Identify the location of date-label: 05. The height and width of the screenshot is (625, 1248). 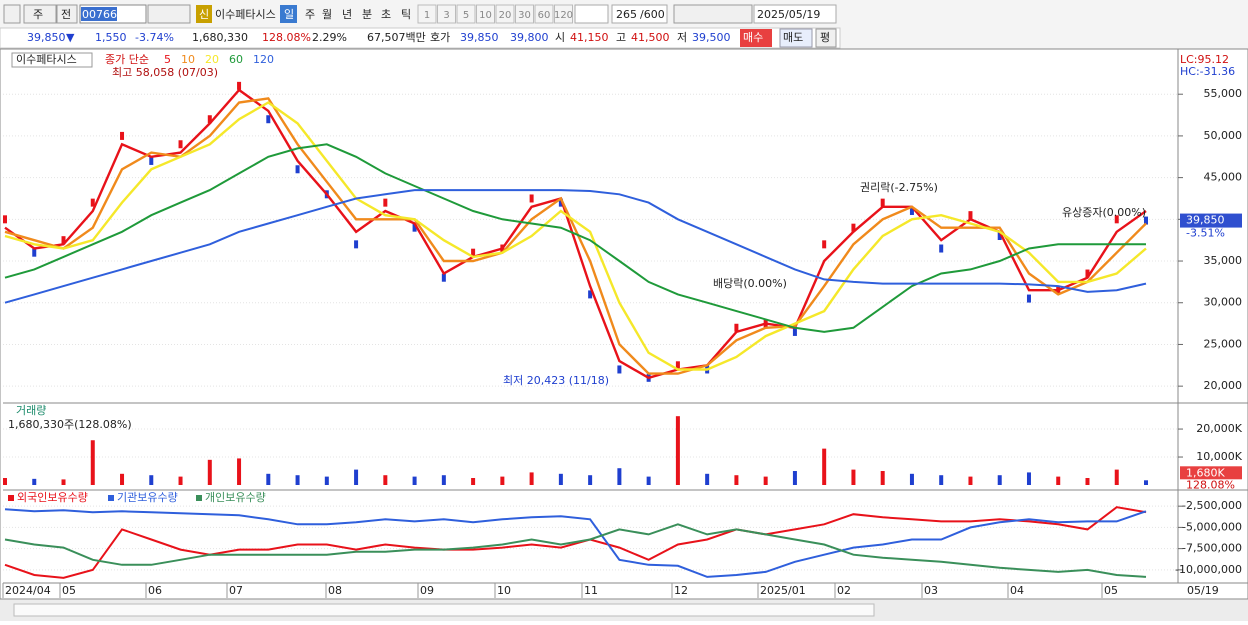
(1111, 590).